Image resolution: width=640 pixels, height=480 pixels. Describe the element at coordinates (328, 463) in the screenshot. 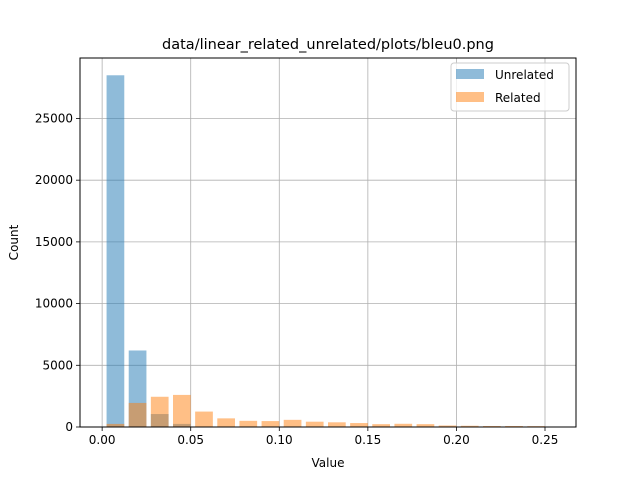

I see `x-axis-label: Value` at that location.